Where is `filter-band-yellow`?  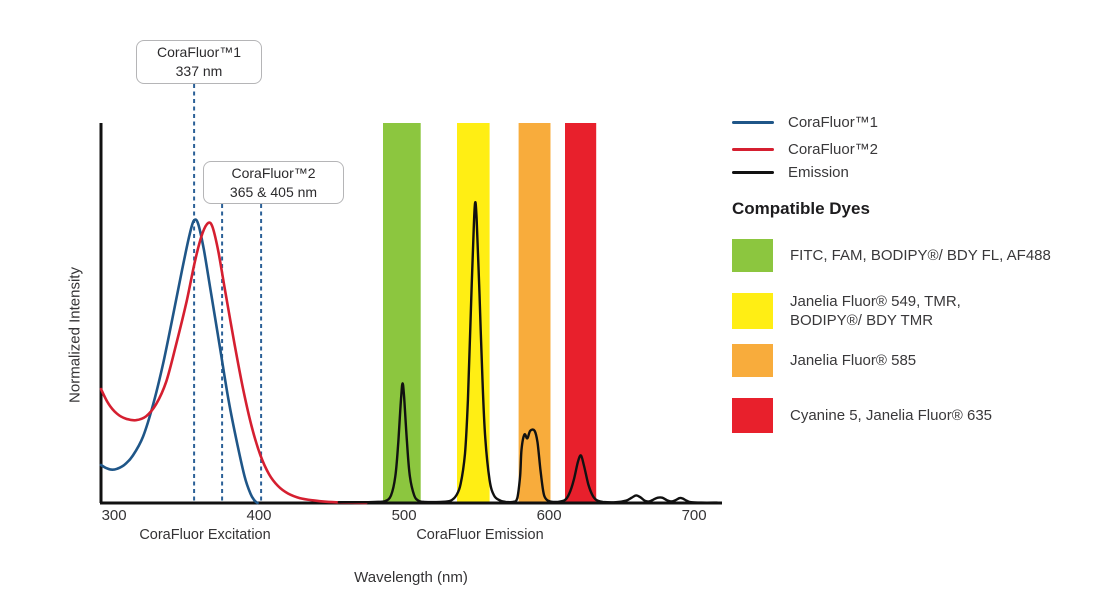
filter-band-yellow is located at coordinates (473, 313).